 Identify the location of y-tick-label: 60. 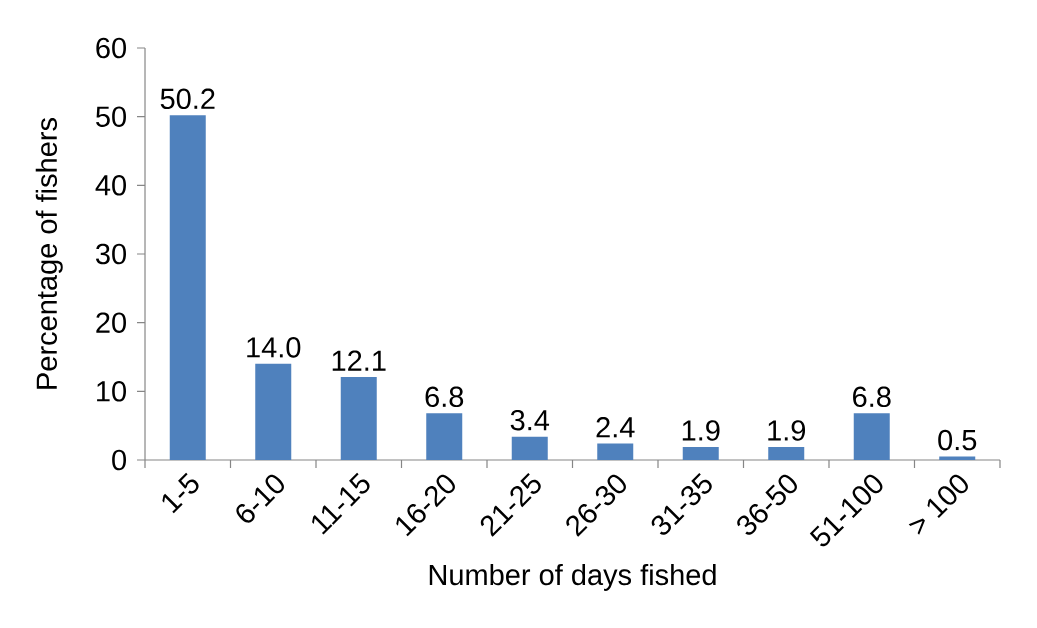
(111, 48).